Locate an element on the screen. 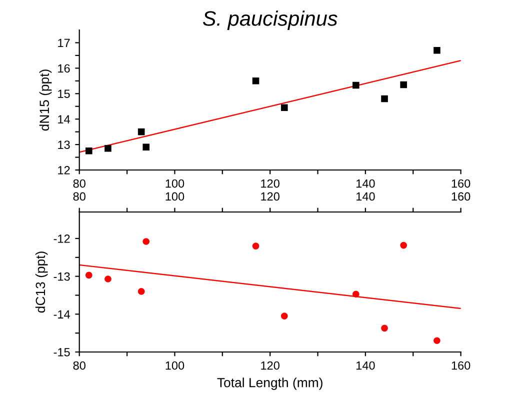  y-tick-label: 17 is located at coordinates (64, 43).